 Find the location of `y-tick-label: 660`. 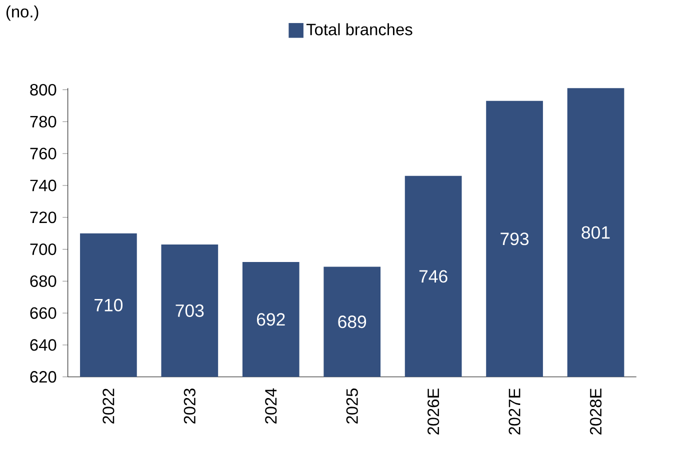

y-tick-label: 660 is located at coordinates (43, 313).